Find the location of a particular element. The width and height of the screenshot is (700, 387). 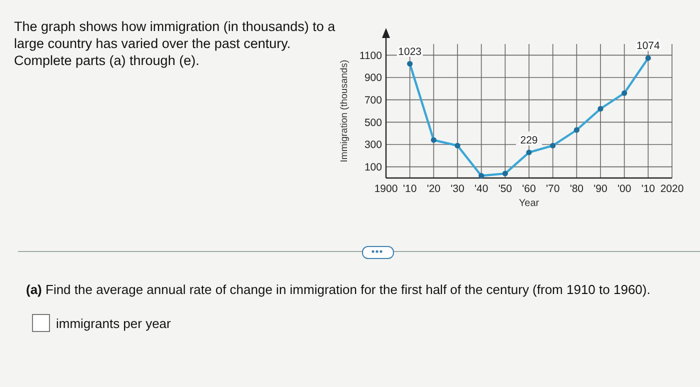

y-tick-label: 700 is located at coordinates (373, 100).